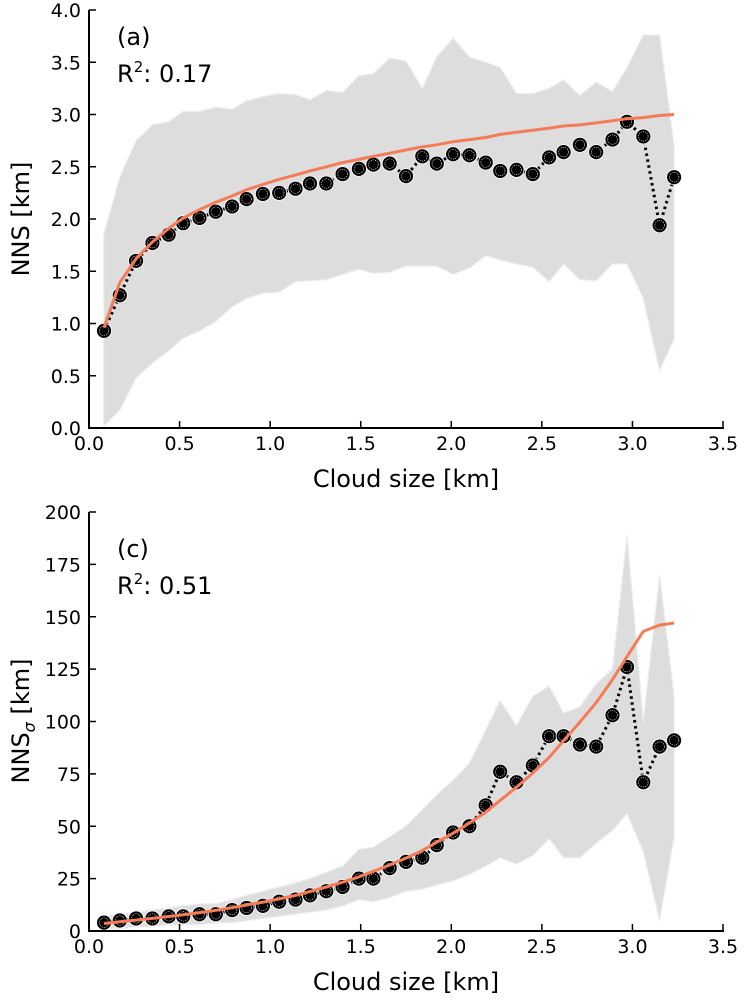 Image resolution: width=753 pixels, height=1002 pixels. I want to click on y-tick-label: 75, so click(69, 775).